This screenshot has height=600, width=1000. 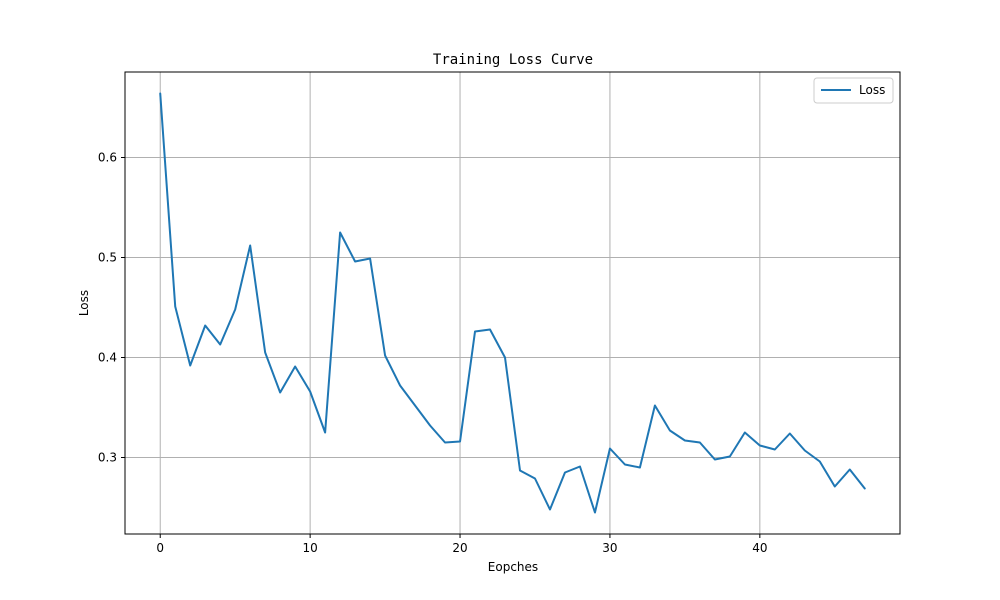 What do you see at coordinates (513, 567) in the screenshot?
I see `x-axis-label: Eopches` at bounding box center [513, 567].